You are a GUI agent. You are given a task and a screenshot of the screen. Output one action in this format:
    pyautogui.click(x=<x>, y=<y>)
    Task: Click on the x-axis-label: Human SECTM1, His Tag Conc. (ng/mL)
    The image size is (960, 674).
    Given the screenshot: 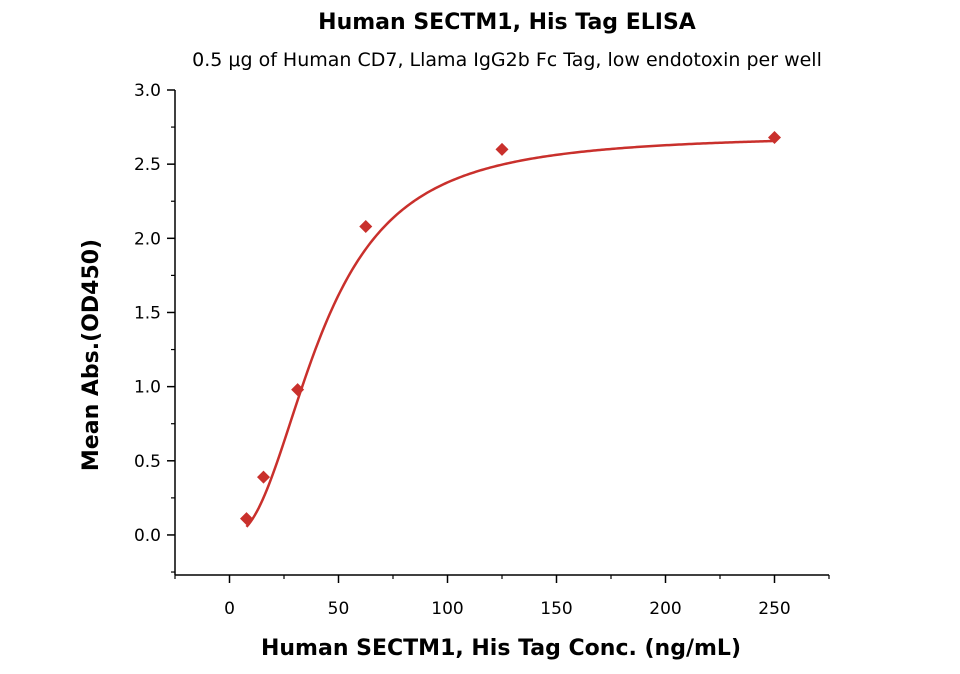 What is the action you would take?
    pyautogui.click(x=501, y=648)
    